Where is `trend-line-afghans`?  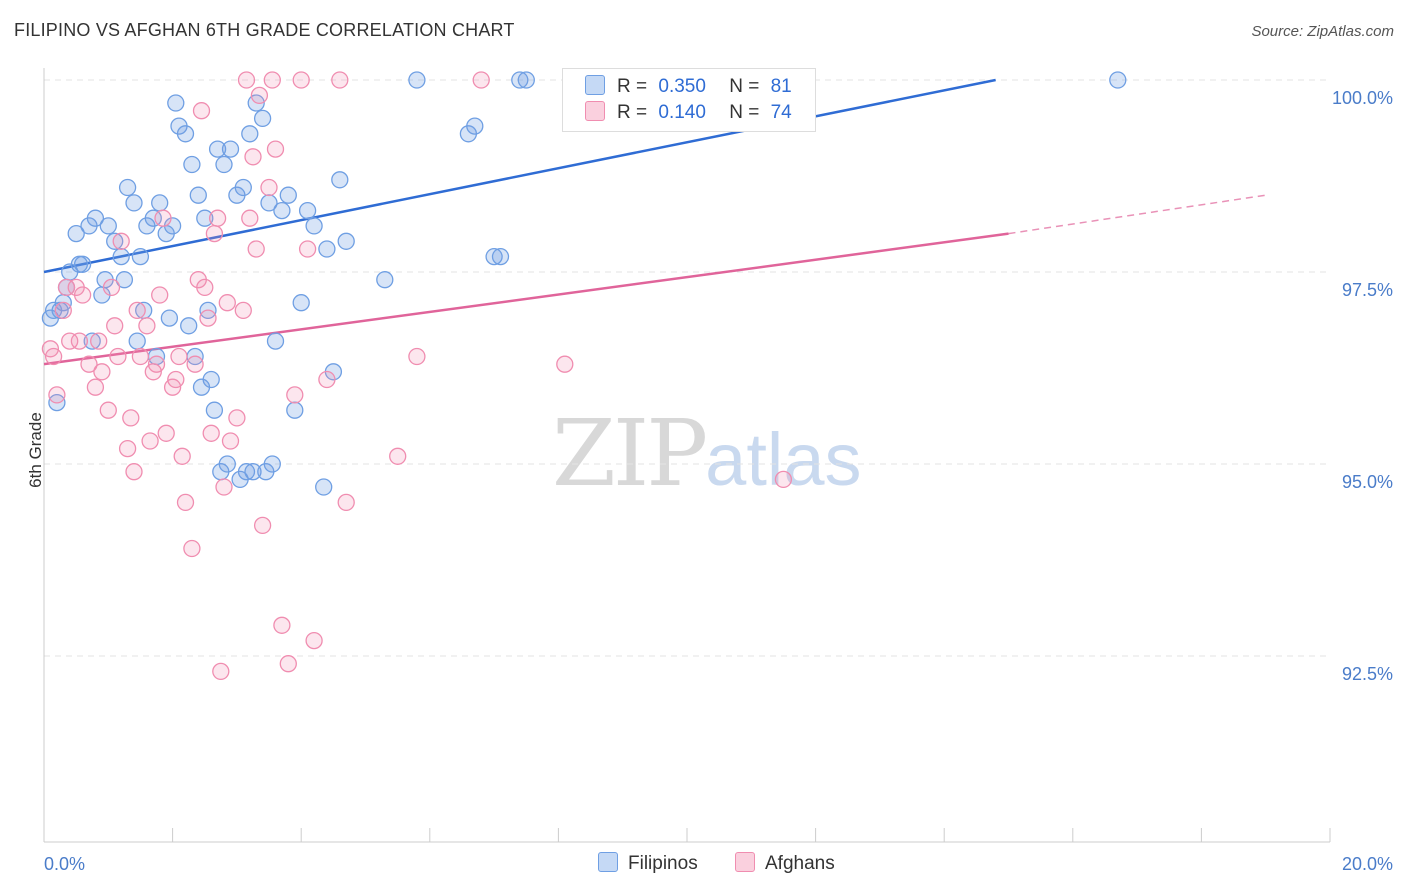 trend-line-afghans is located at coordinates (526, 299).